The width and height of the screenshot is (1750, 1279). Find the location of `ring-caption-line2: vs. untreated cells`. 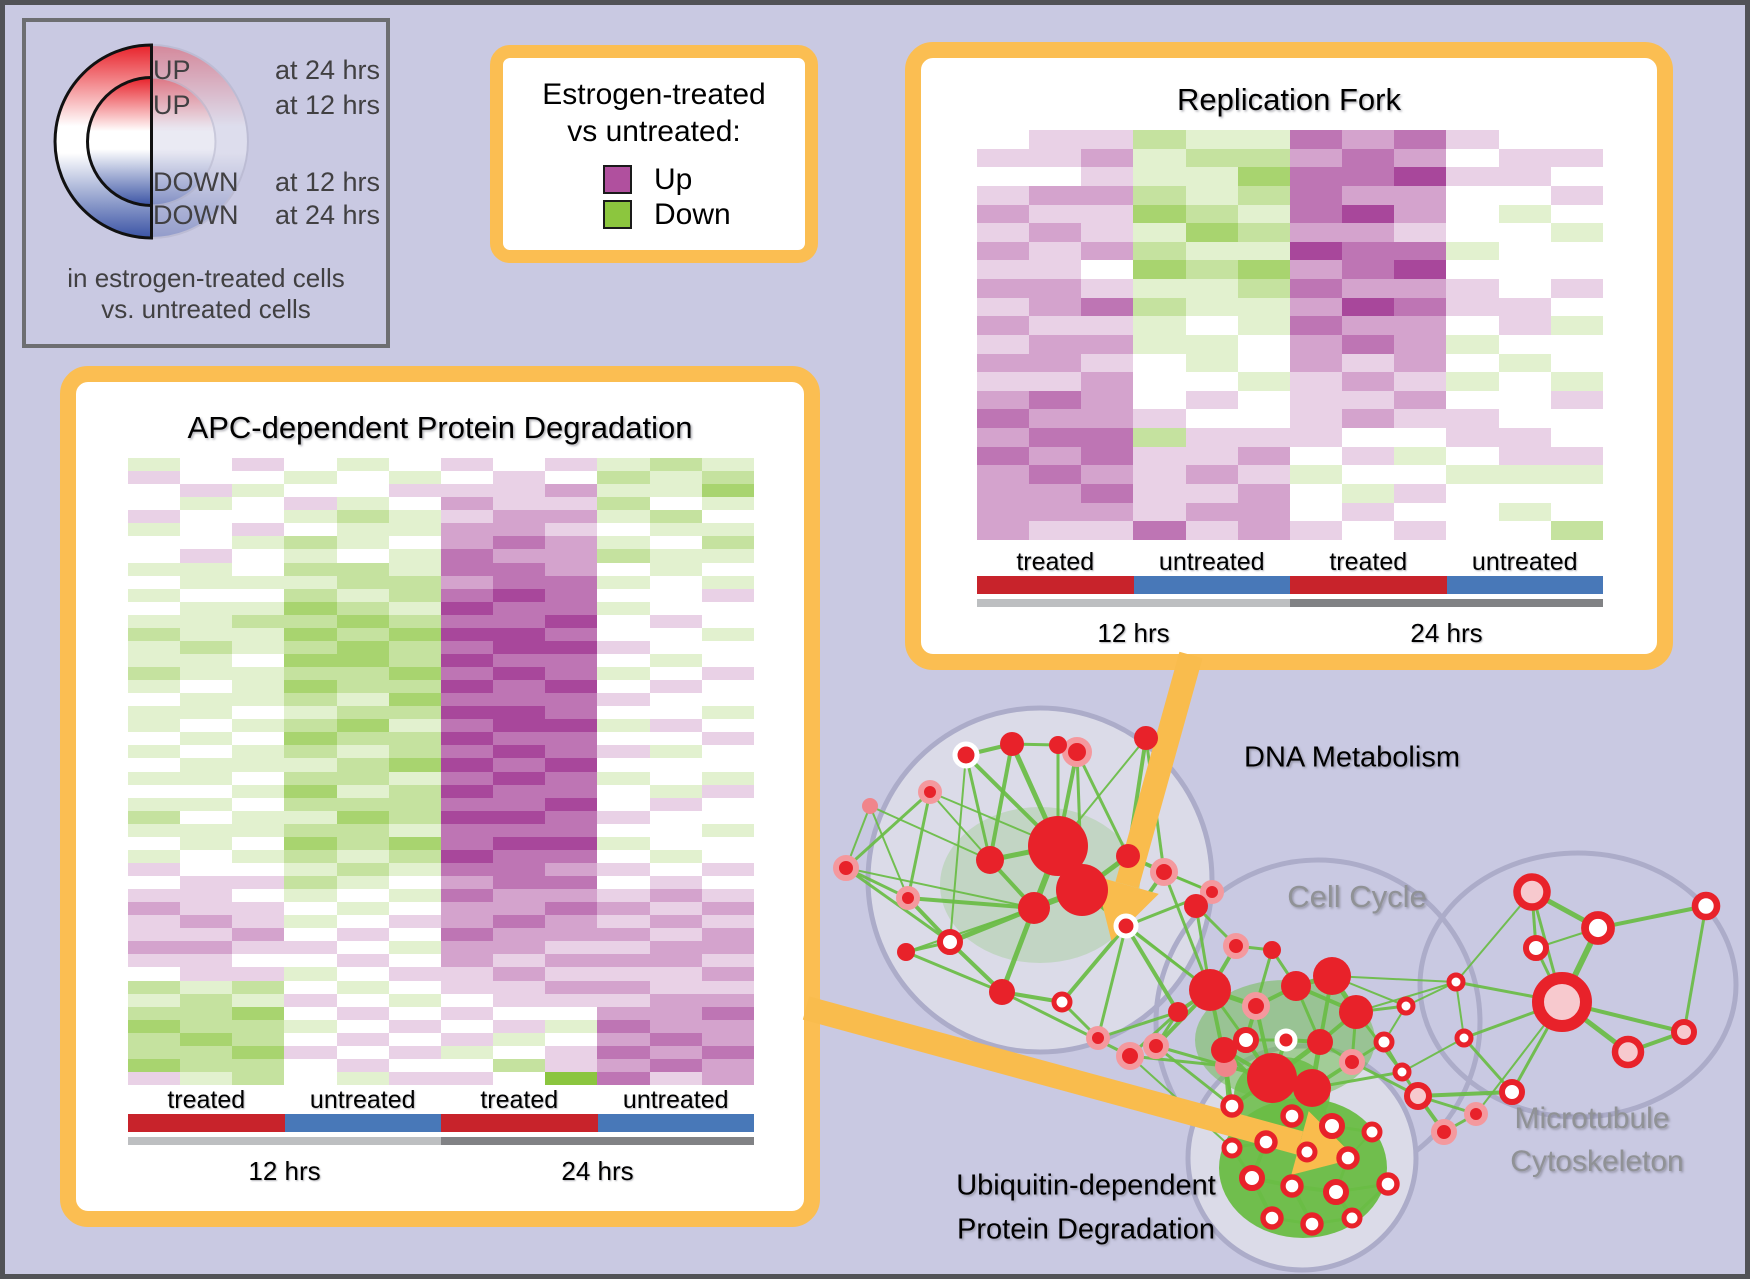

ring-caption-line2: vs. untreated cells is located at coordinates (206, 309).